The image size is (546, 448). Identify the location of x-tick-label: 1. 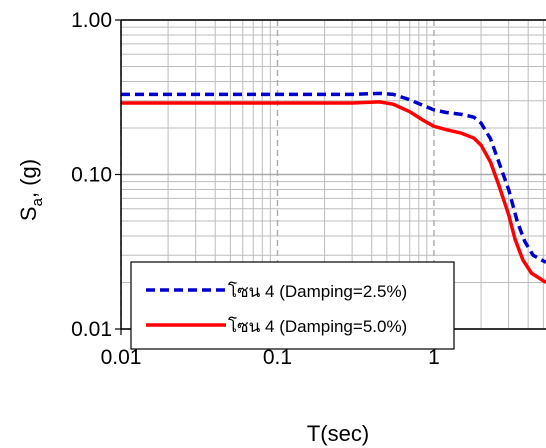
(434, 357).